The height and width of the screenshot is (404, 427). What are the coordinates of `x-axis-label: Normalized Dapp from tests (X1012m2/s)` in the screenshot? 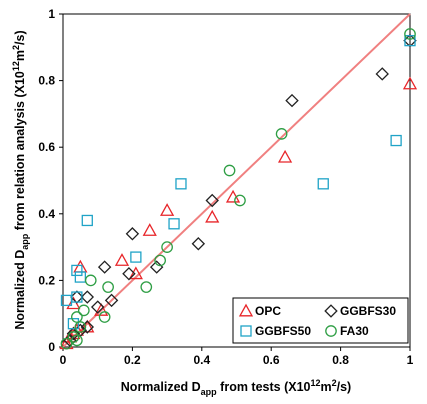 It's located at (236, 387).